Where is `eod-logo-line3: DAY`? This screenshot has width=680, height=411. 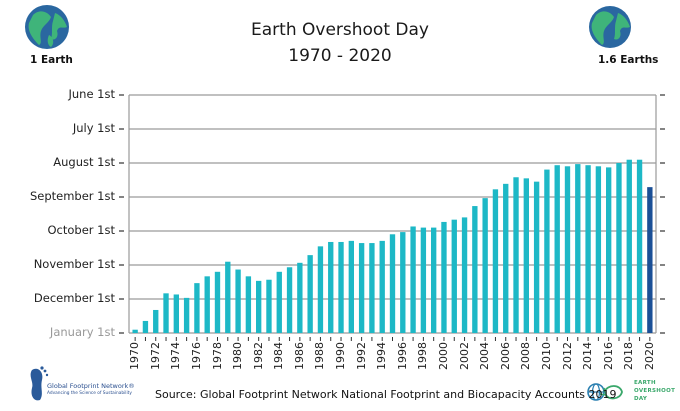
eod-logo-line3: DAY is located at coordinates (641, 399).